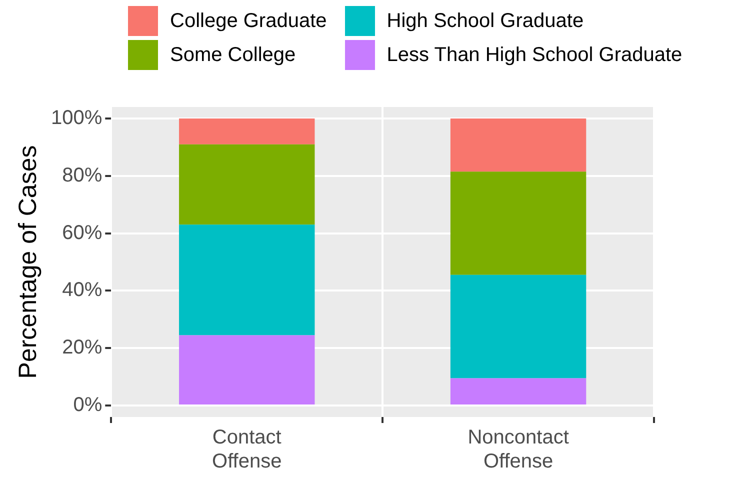  Describe the element at coordinates (248, 21) in the screenshot. I see `legend-label: College Graduate` at that location.